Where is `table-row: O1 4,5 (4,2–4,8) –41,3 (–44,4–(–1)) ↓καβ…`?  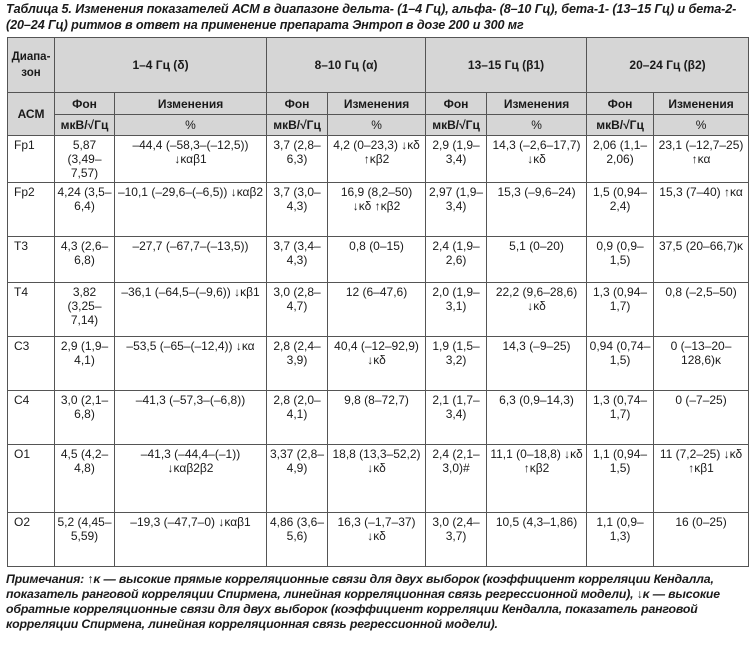 table-row: O1 4,5 (4,2–4,8) –41,3 (–44,4–(–1)) ↓καβ… is located at coordinates (378, 478).